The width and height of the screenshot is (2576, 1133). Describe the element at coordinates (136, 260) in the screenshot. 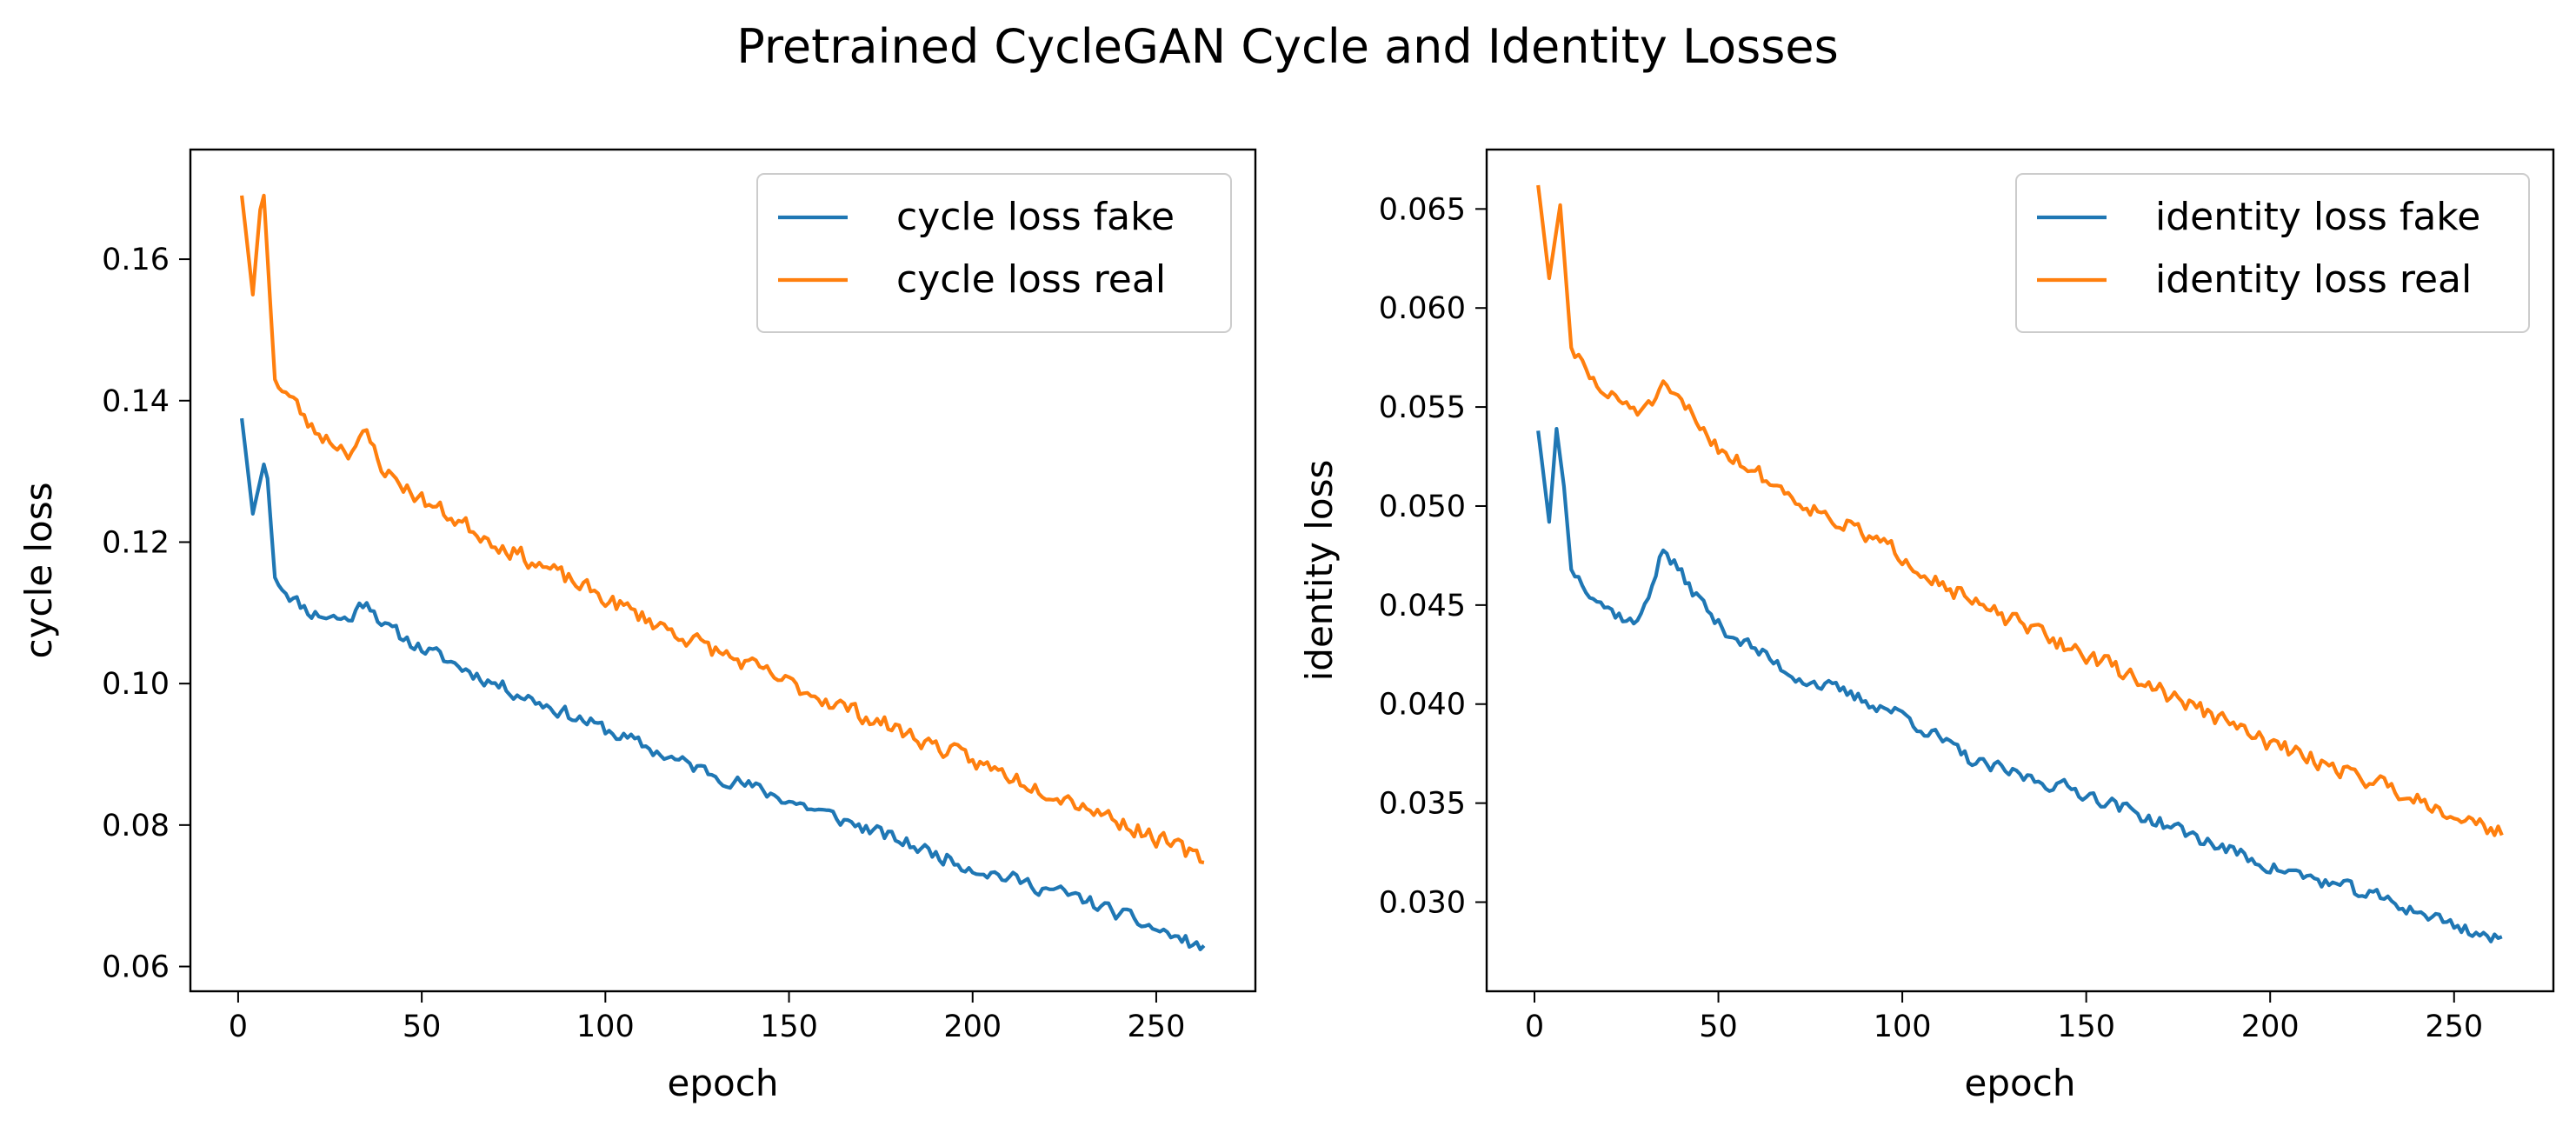

I see `y-tick-label: 0.16` at that location.